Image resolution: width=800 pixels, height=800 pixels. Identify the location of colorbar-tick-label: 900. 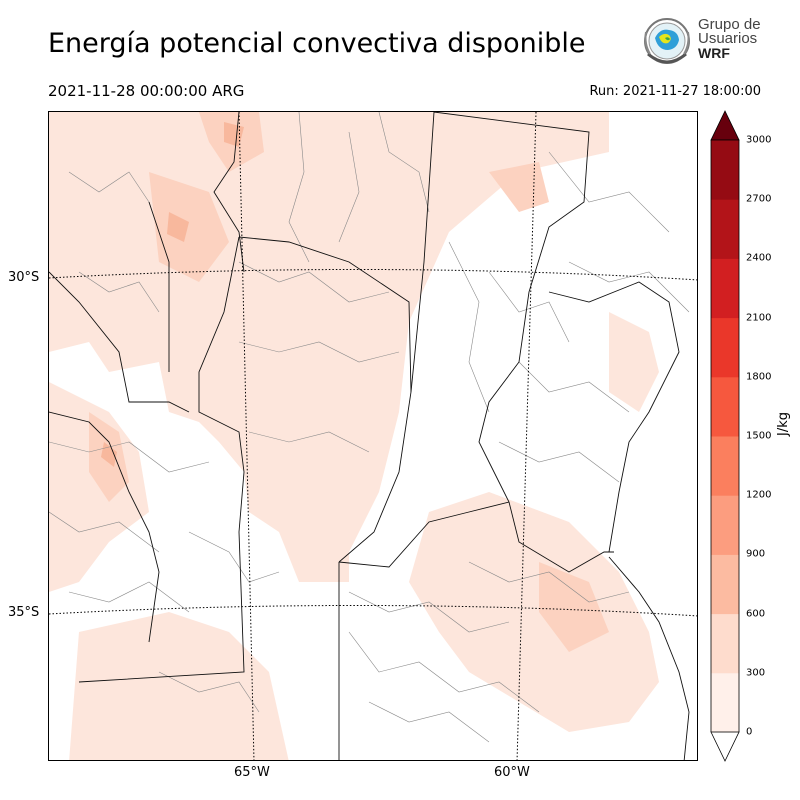
(756, 554).